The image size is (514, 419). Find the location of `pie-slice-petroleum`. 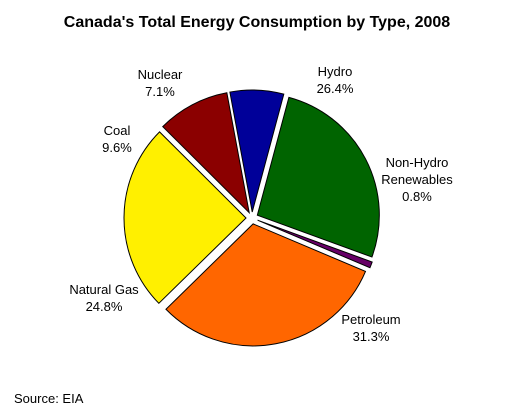

pie-slice-petroleum is located at coordinates (266, 285).